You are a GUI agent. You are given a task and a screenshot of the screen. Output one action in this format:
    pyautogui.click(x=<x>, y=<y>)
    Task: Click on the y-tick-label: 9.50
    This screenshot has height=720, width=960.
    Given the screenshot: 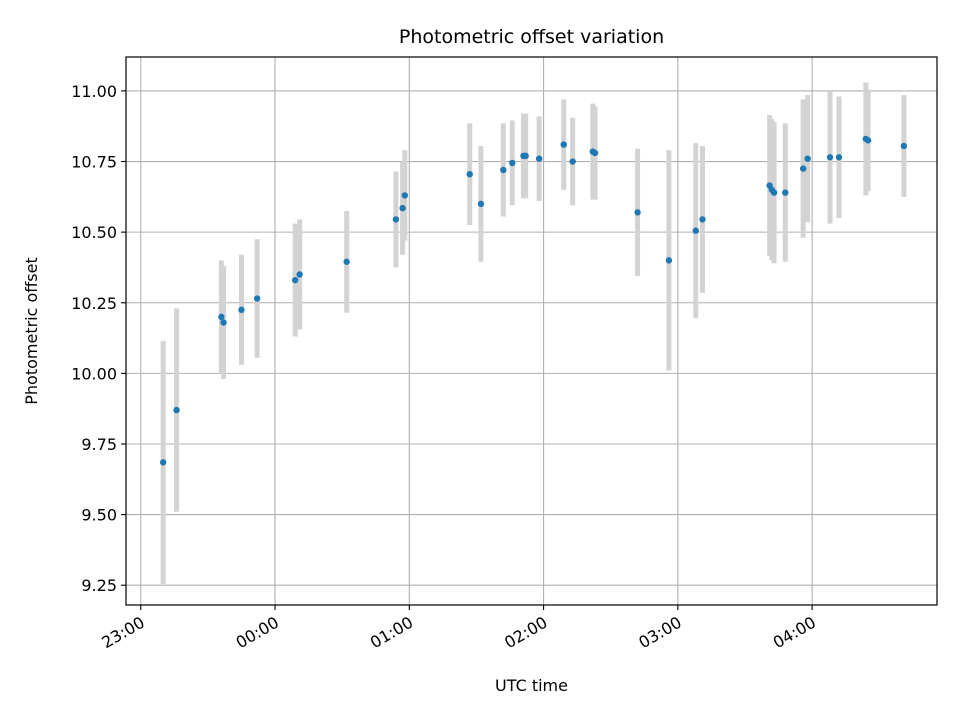 What is the action you would take?
    pyautogui.click(x=99, y=515)
    